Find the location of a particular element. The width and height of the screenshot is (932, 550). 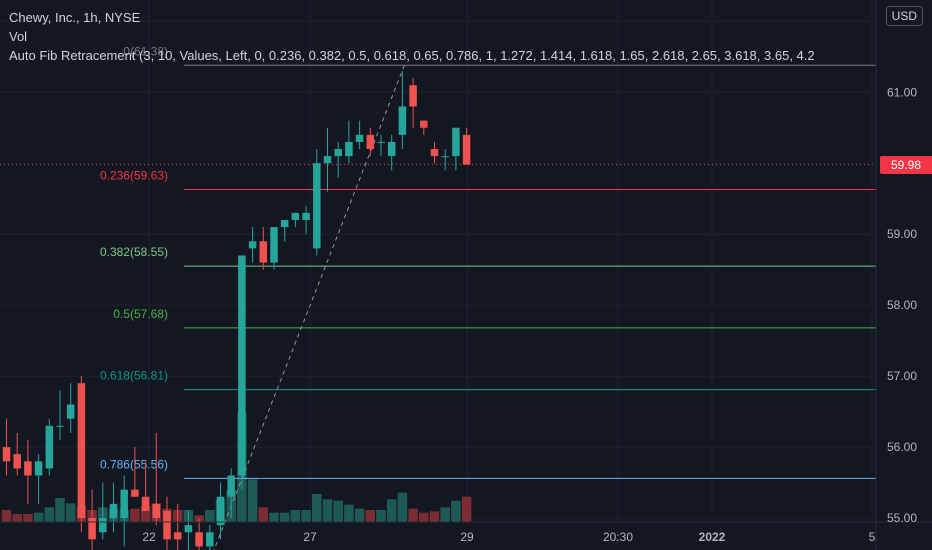

fib-level-label: 0.382(58.55) is located at coordinates (134, 252).